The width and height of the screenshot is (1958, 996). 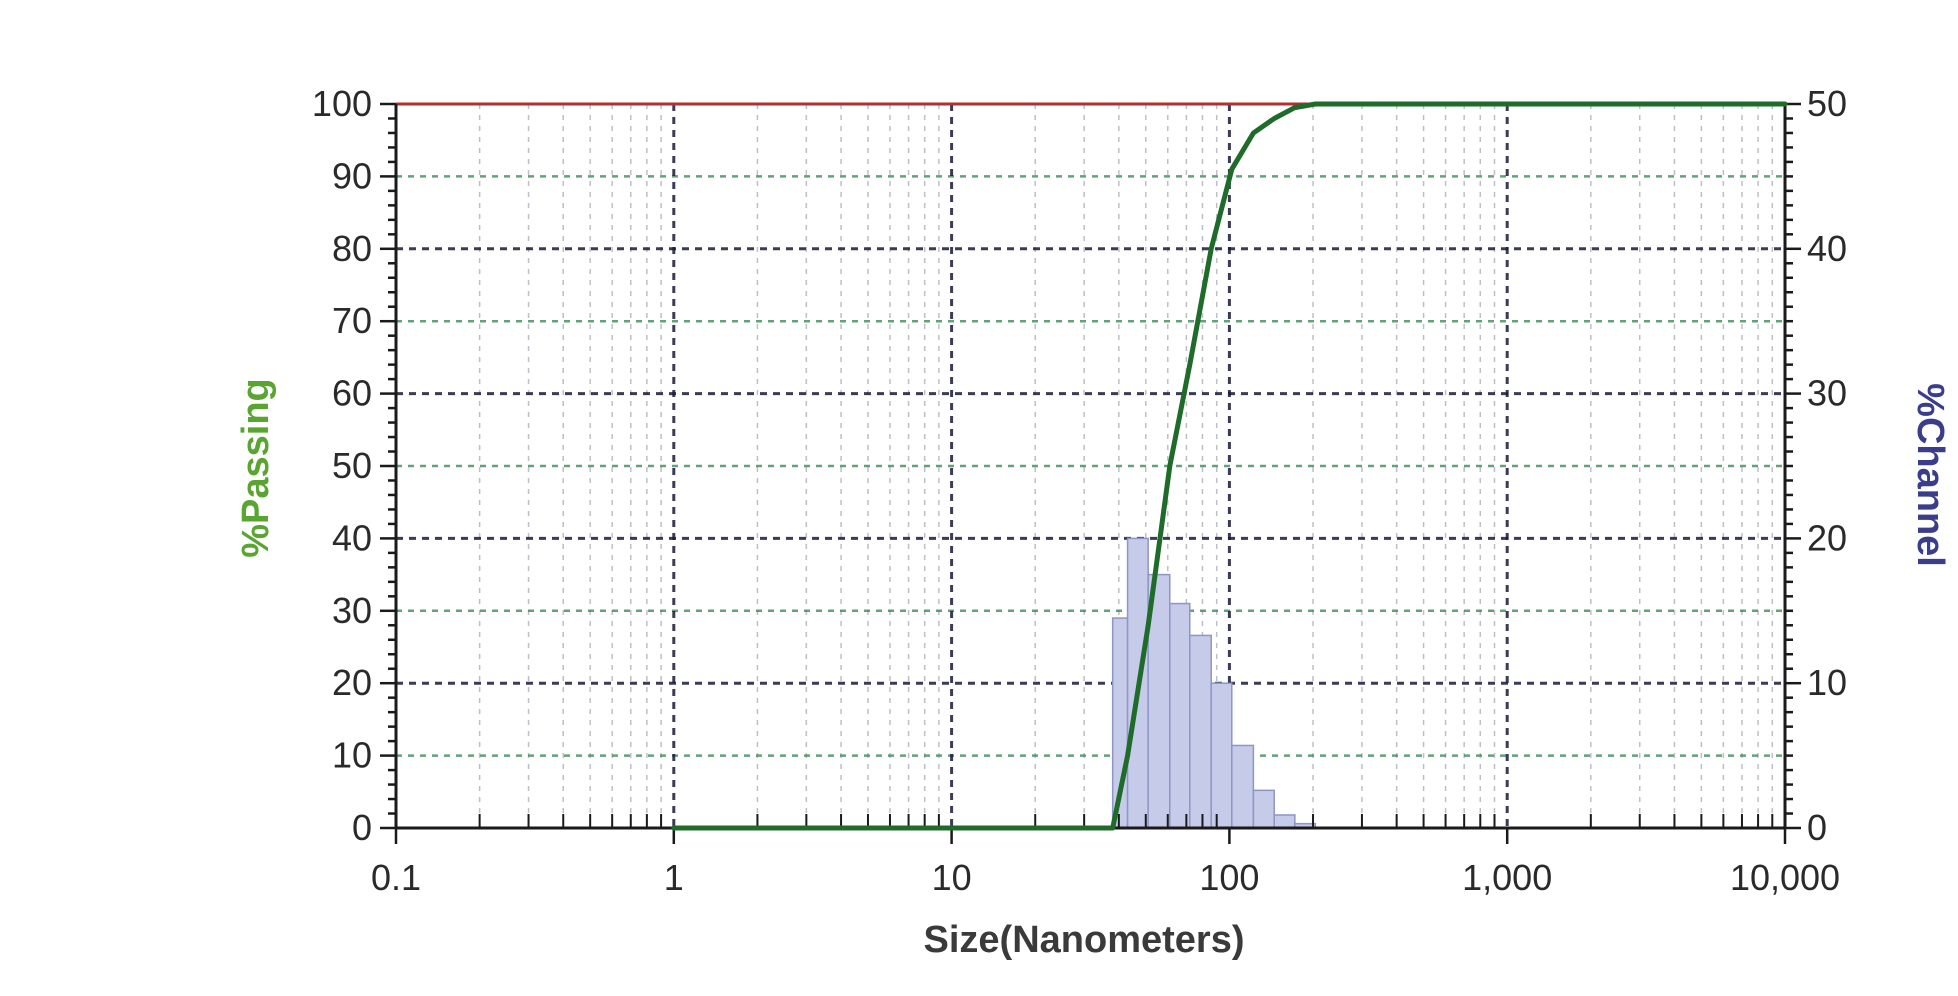 I want to click on x-tick-label: 1, so click(x=674, y=877).